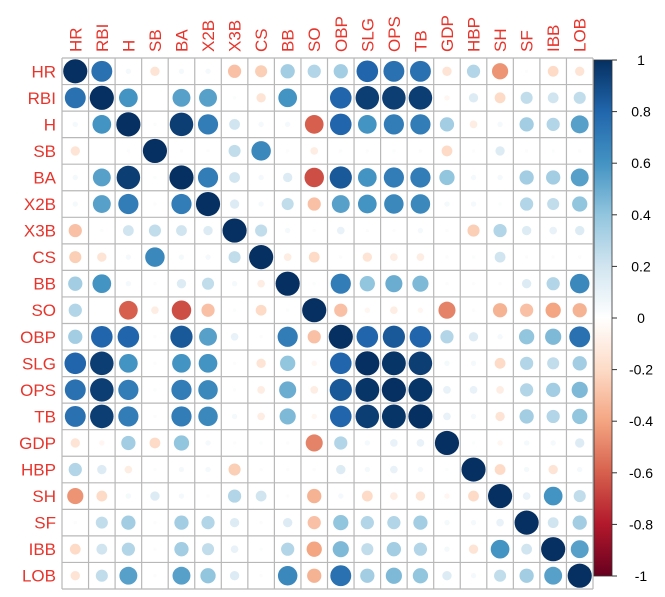 The height and width of the screenshot is (597, 665). What do you see at coordinates (155, 124) in the screenshot?
I see `corr-circle-H-SB` at bounding box center [155, 124].